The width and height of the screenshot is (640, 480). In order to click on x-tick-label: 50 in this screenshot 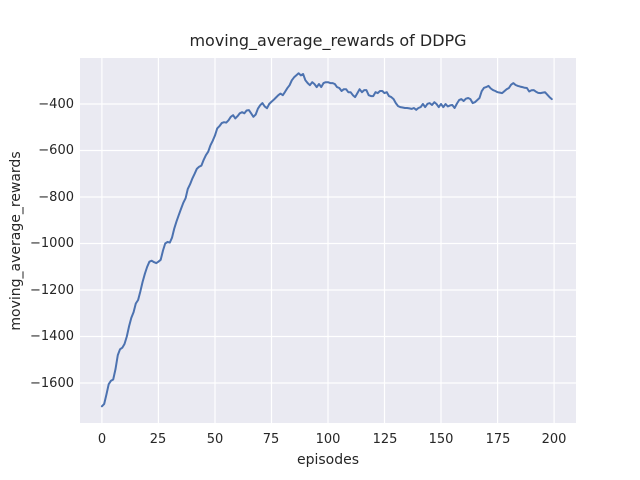, I will do `click(215, 439)`.